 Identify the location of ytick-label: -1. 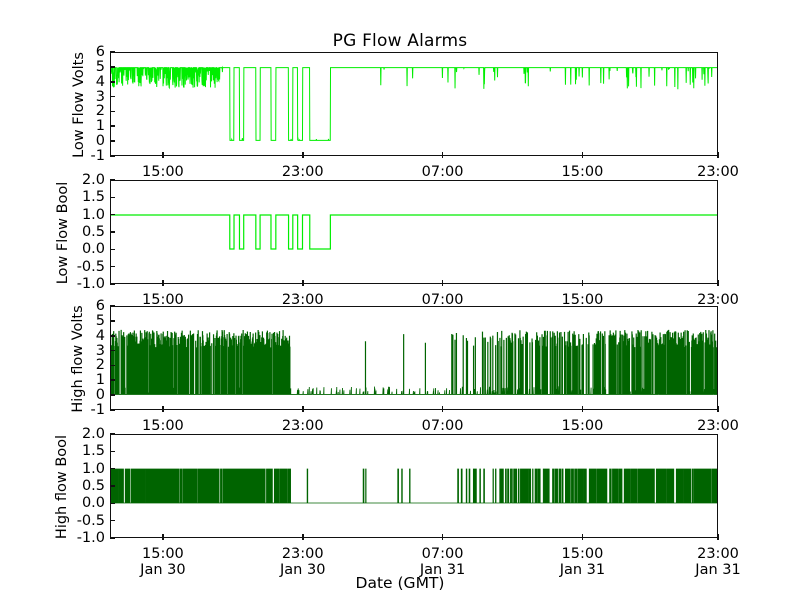
(97, 156).